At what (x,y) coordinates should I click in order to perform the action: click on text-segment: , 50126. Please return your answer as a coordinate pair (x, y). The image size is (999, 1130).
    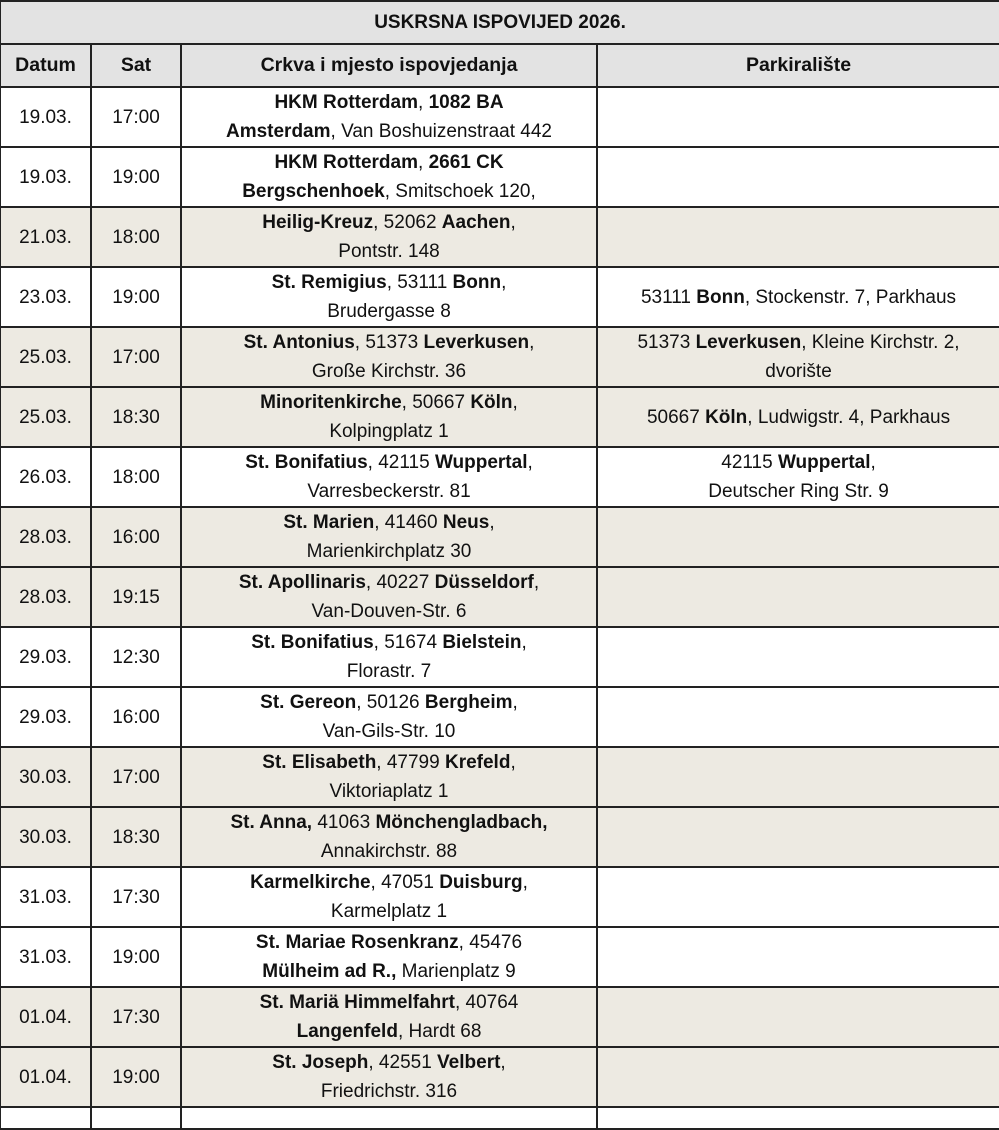
    Looking at the image, I should click on (390, 702).